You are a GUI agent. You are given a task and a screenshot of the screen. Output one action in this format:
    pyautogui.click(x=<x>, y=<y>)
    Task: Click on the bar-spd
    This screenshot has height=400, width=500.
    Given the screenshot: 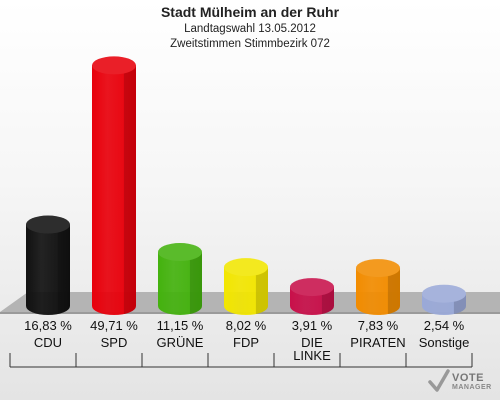 What is the action you would take?
    pyautogui.click(x=114, y=186)
    